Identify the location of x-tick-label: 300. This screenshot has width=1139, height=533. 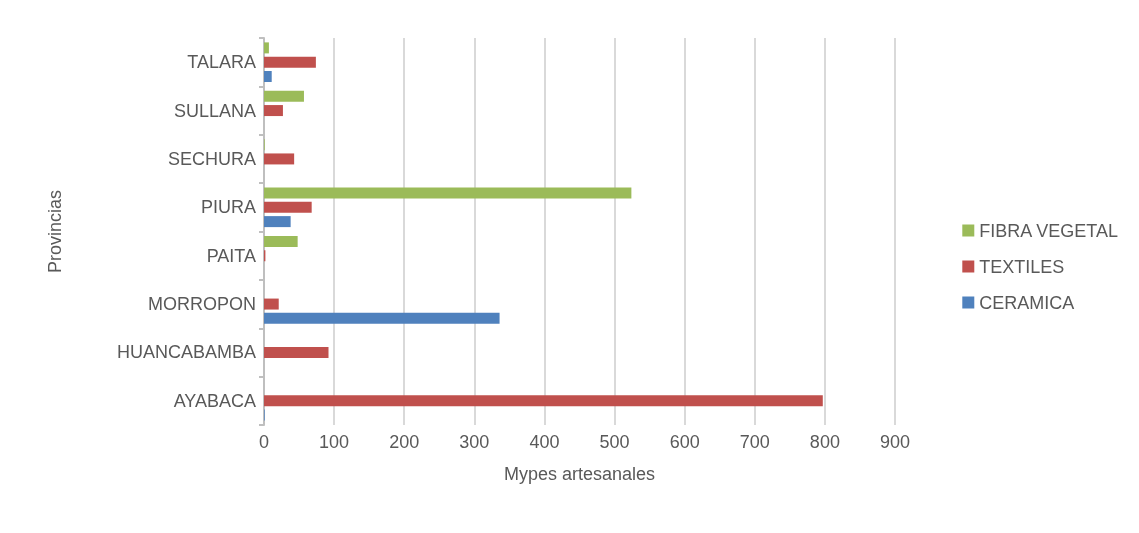
(474, 442).